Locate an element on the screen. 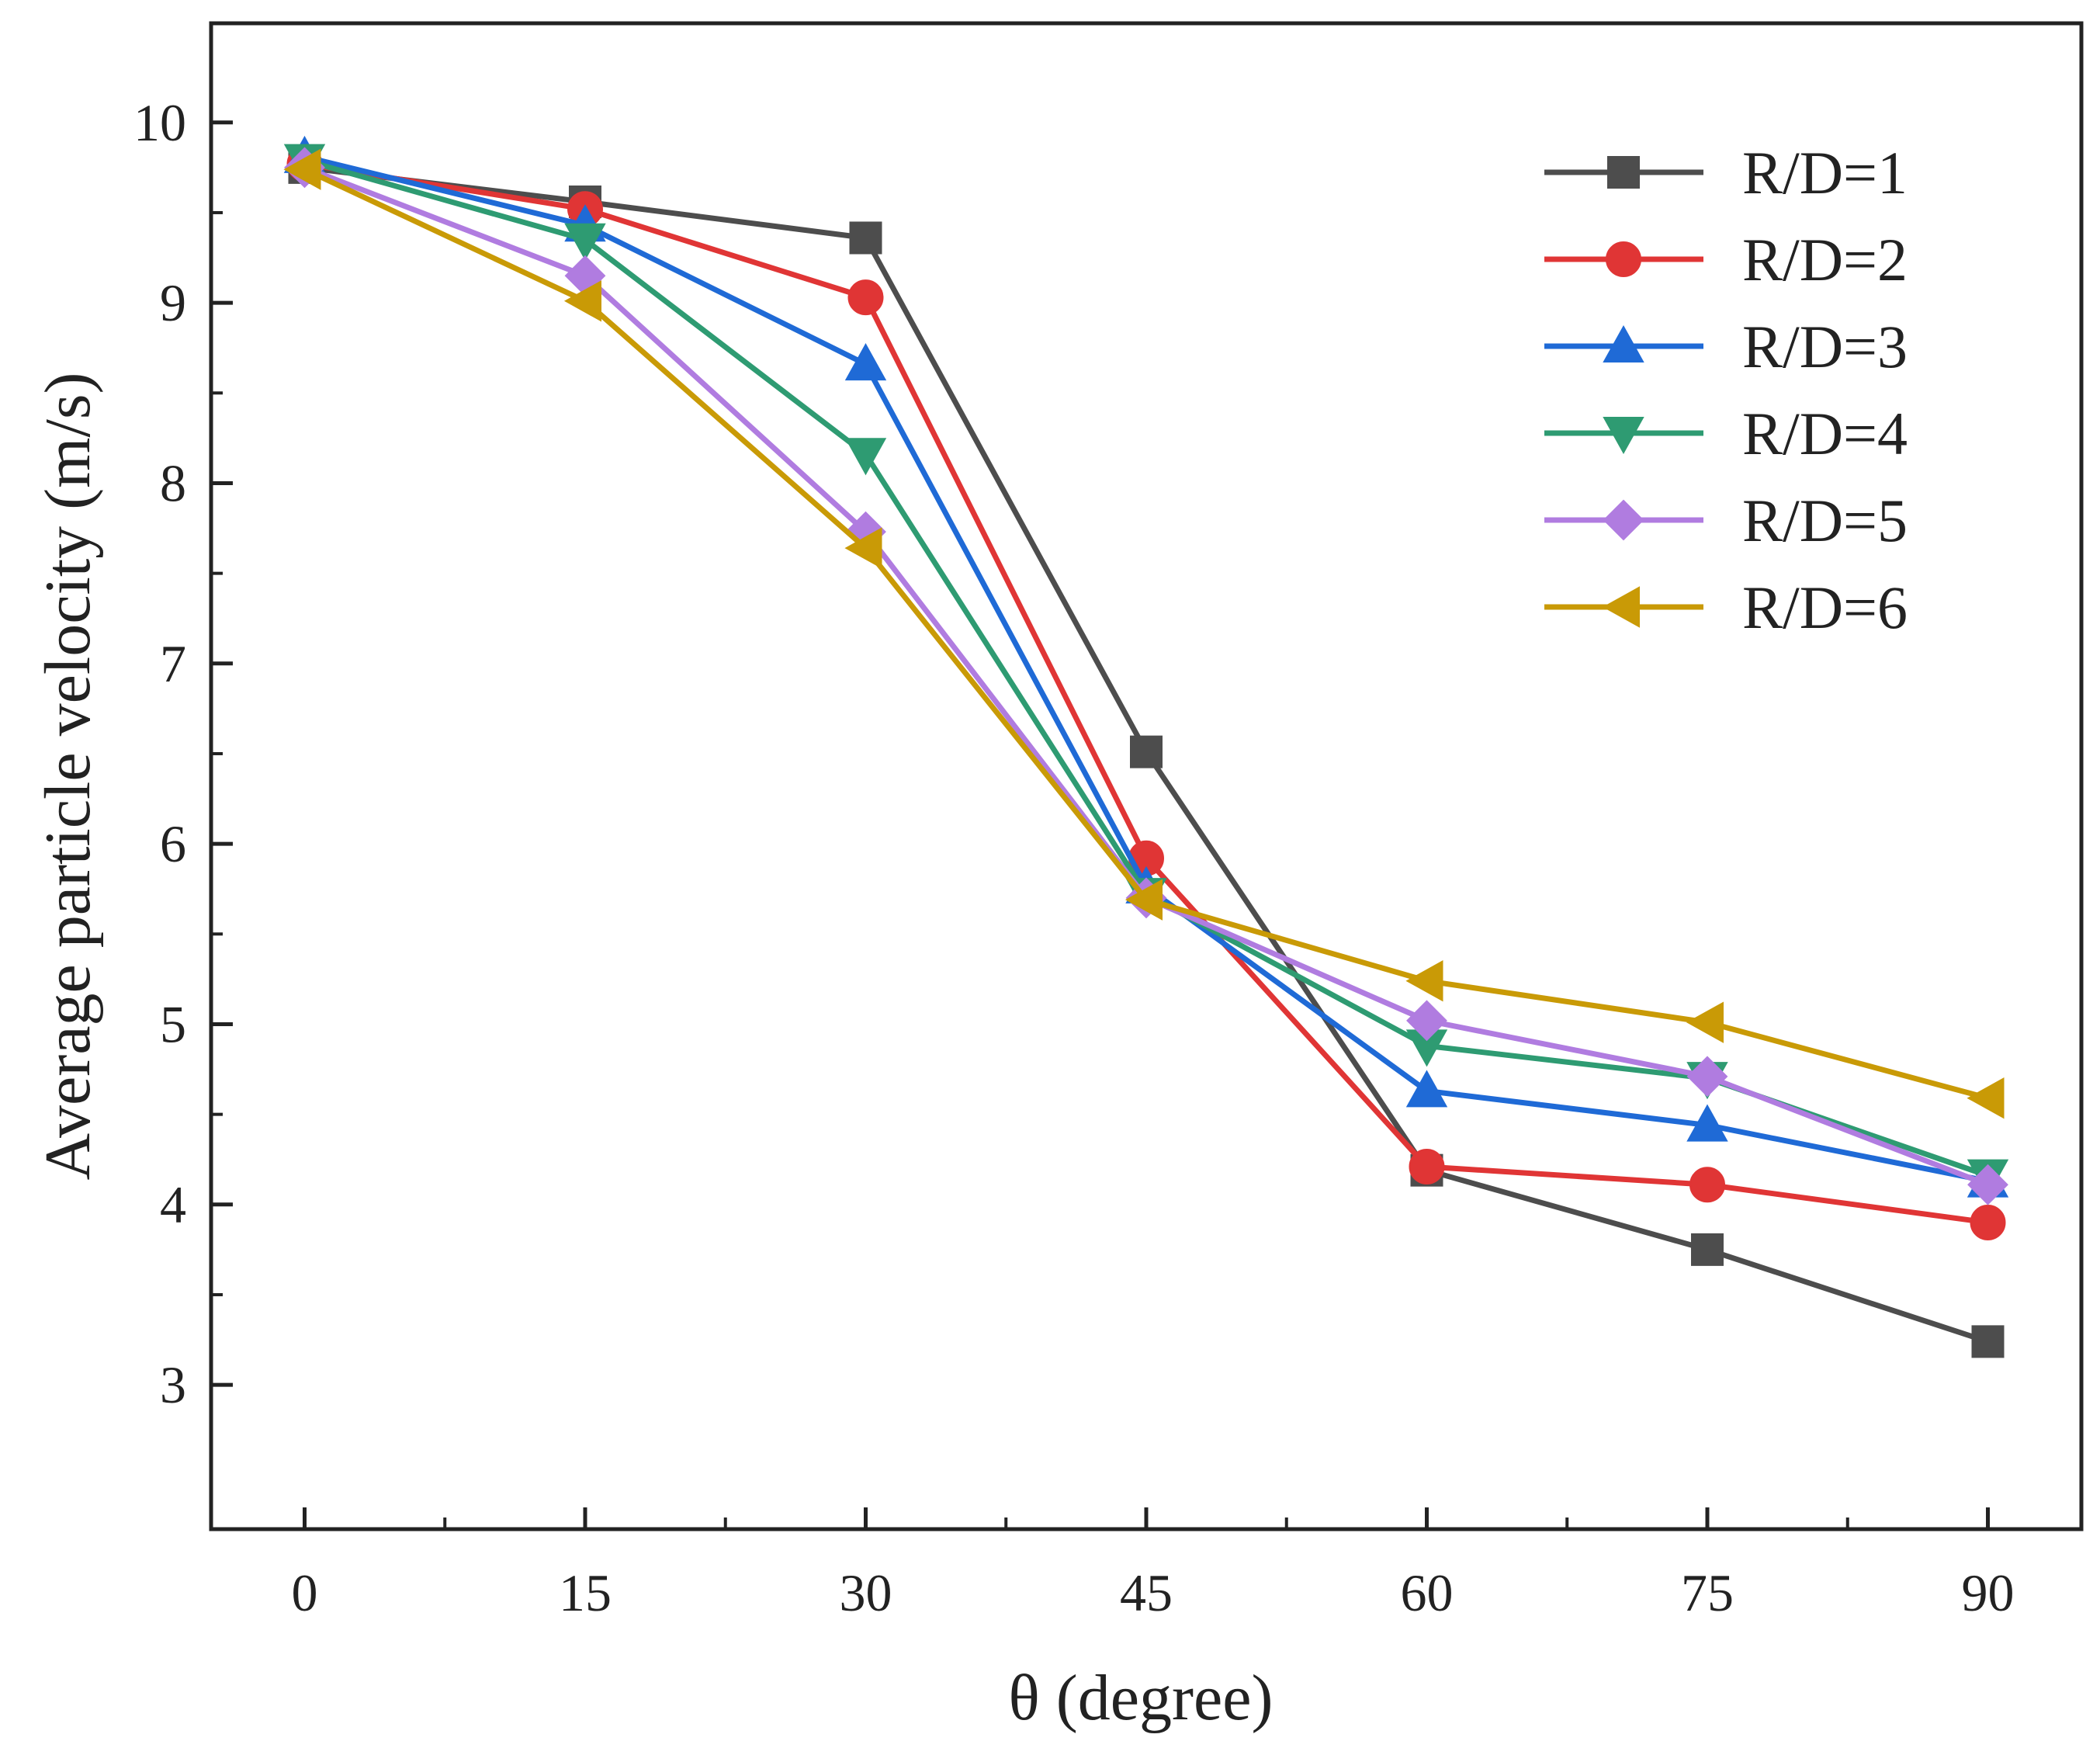  x-tick-label: 30 is located at coordinates (866, 1592).